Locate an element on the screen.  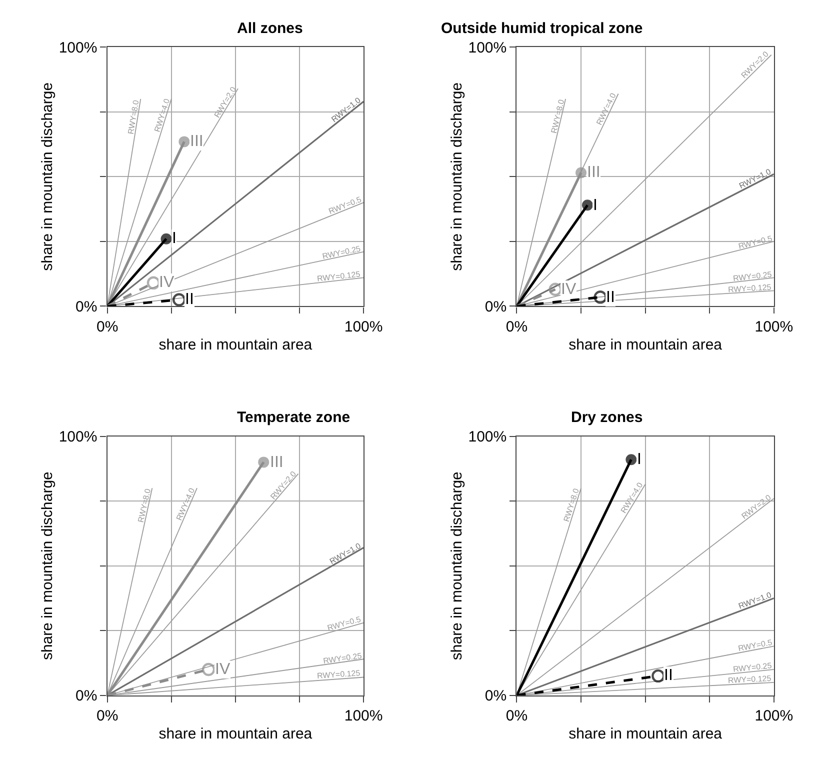
chart-title: All zones is located at coordinates (270, 28).